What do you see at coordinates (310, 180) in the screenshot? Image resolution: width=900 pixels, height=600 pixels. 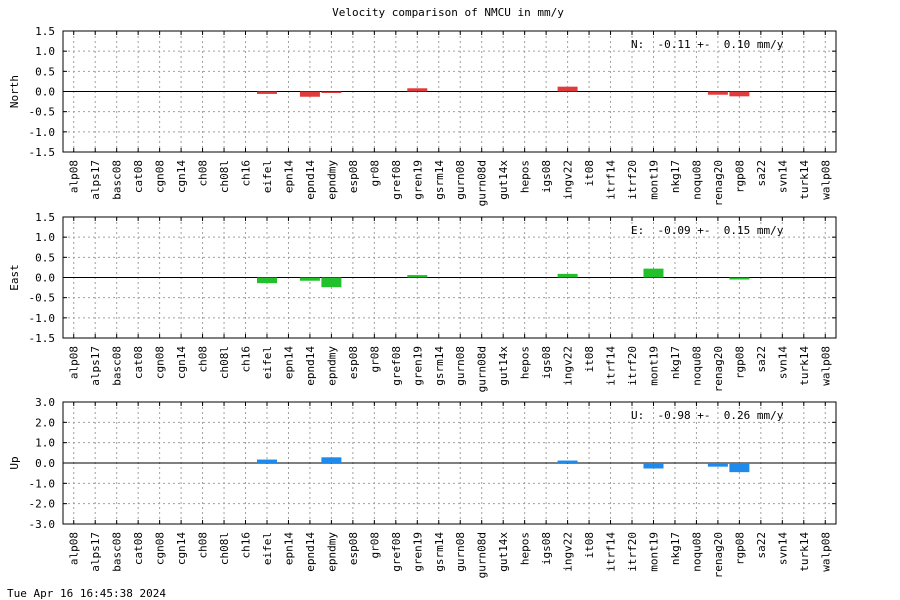 I see `x-tick-label: epnd14` at bounding box center [310, 180].